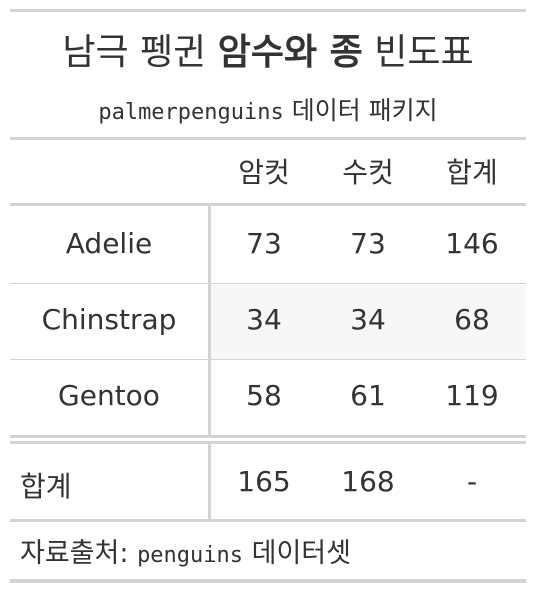 The image size is (536, 592). I want to click on cell-total: 119, so click(472, 395).